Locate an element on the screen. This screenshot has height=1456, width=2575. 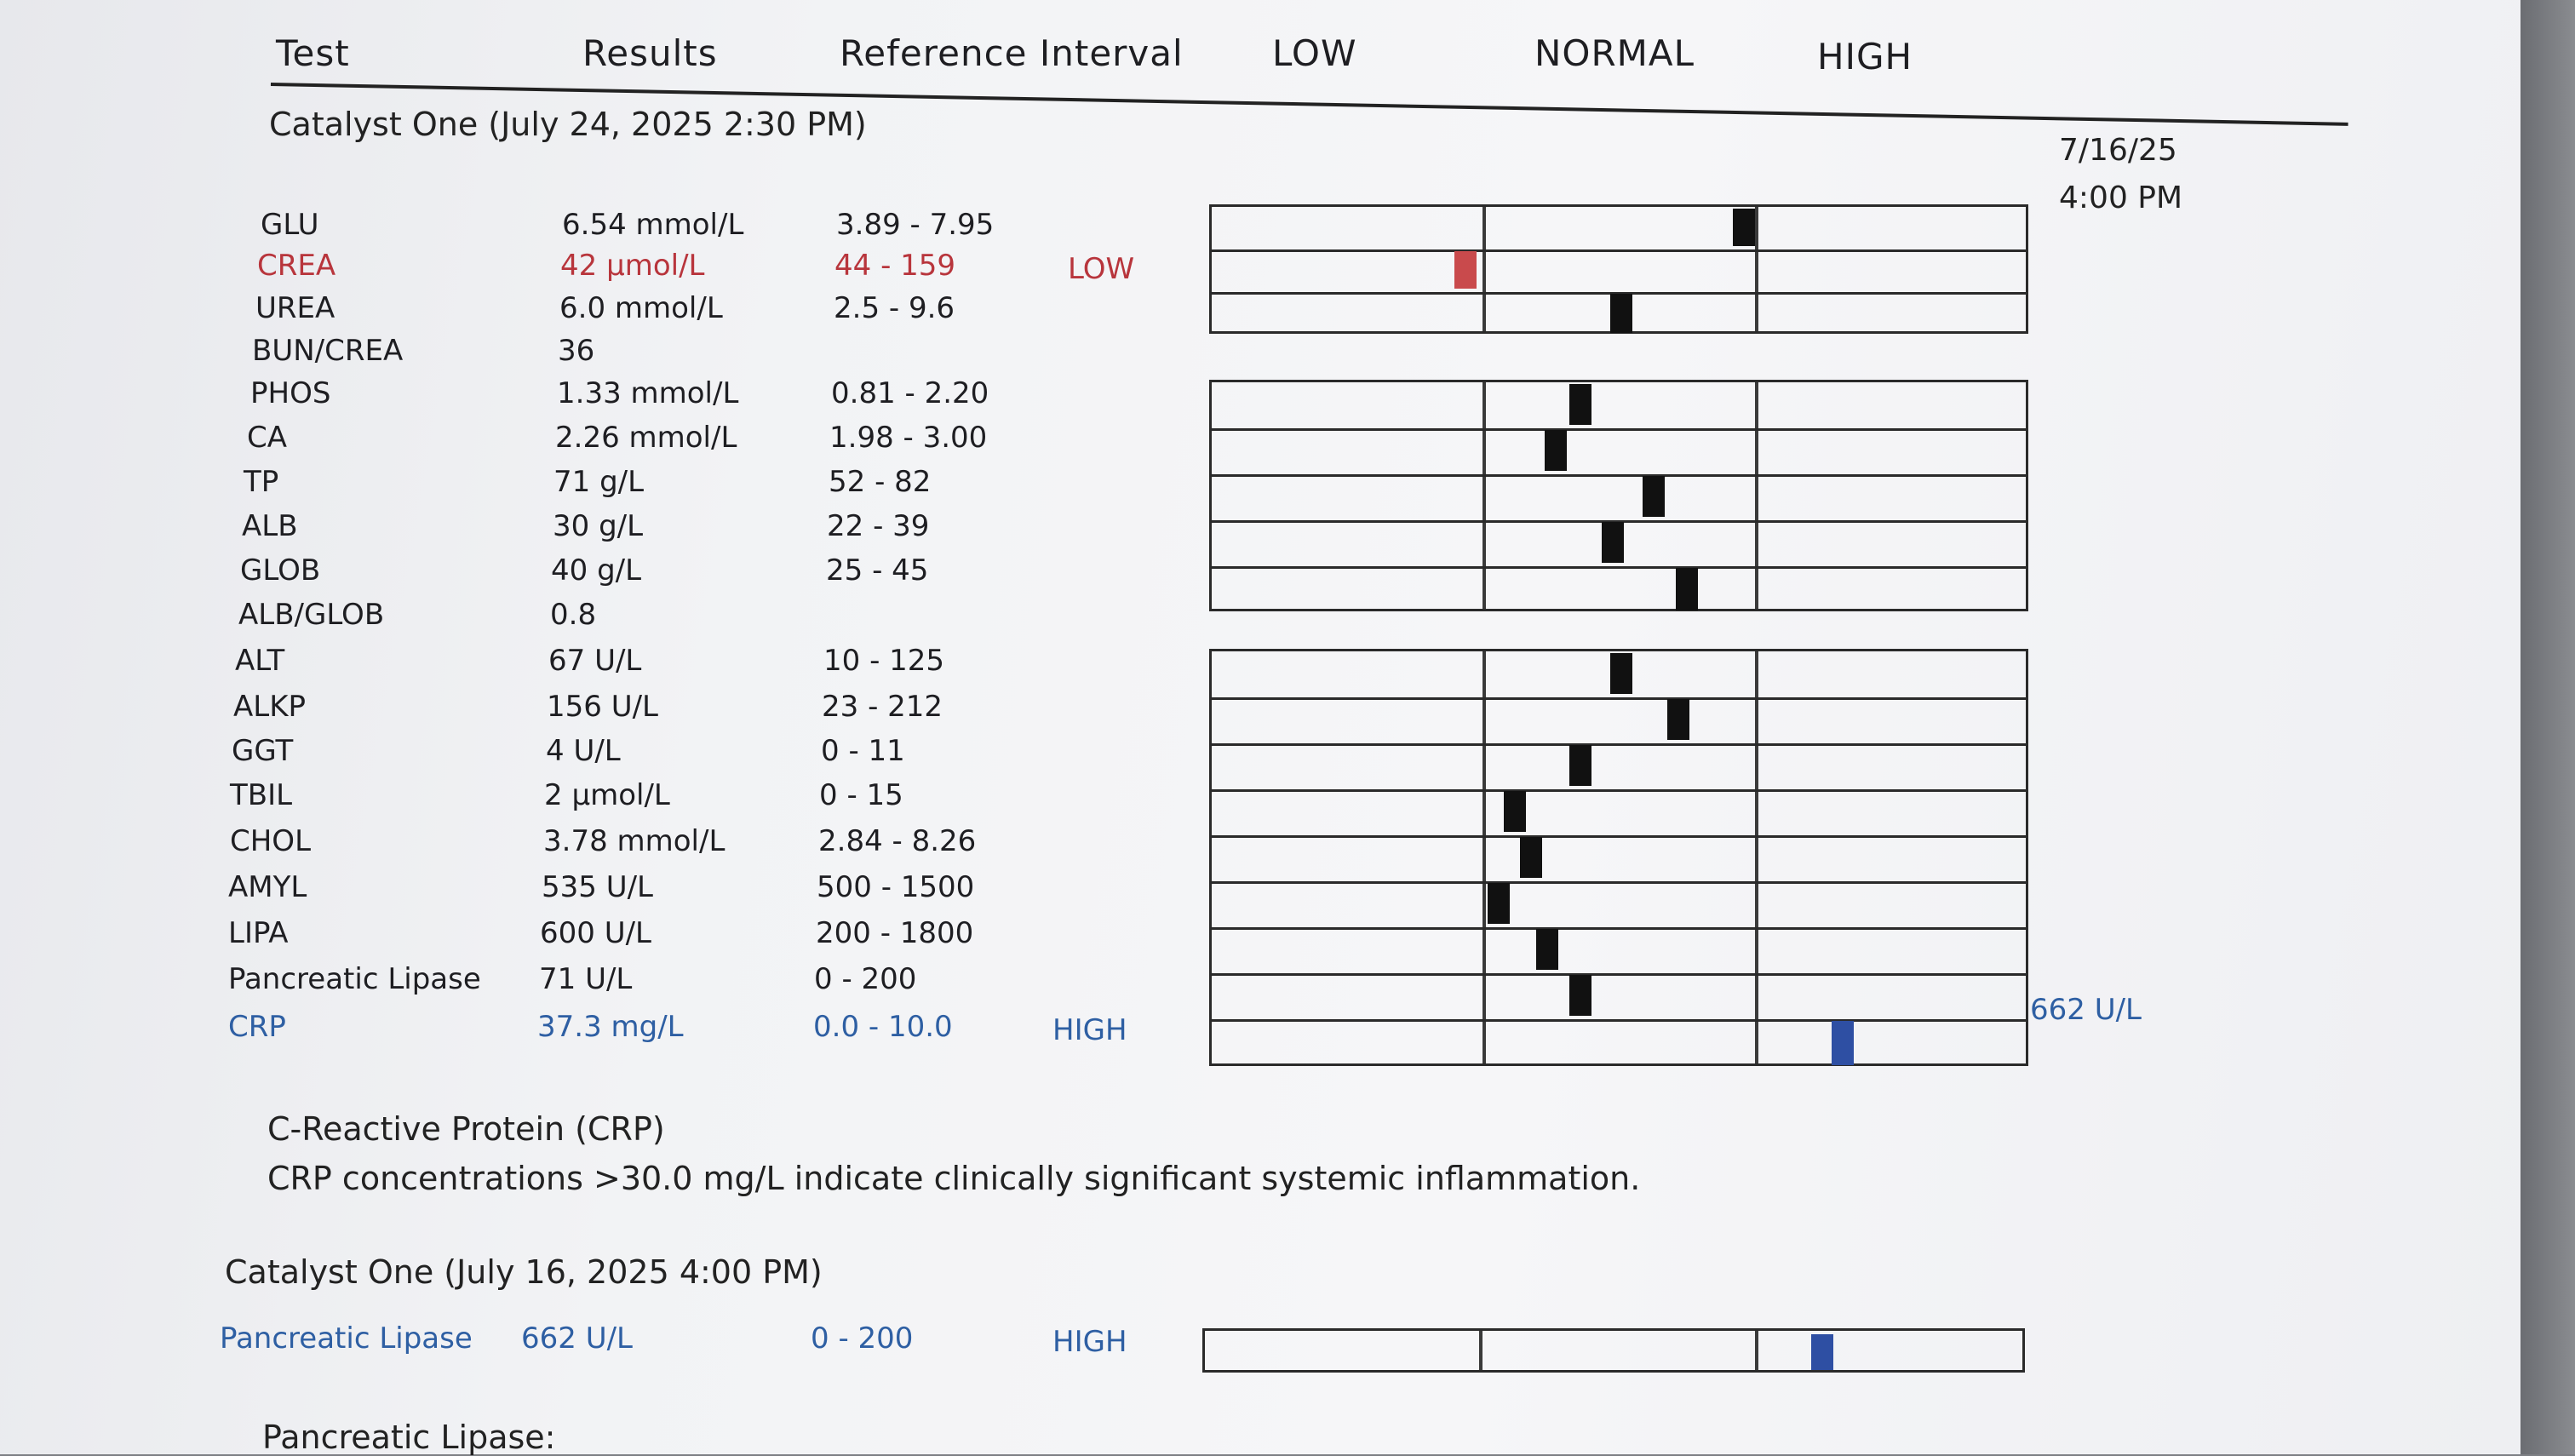
result-value: 36 is located at coordinates (576, 351).